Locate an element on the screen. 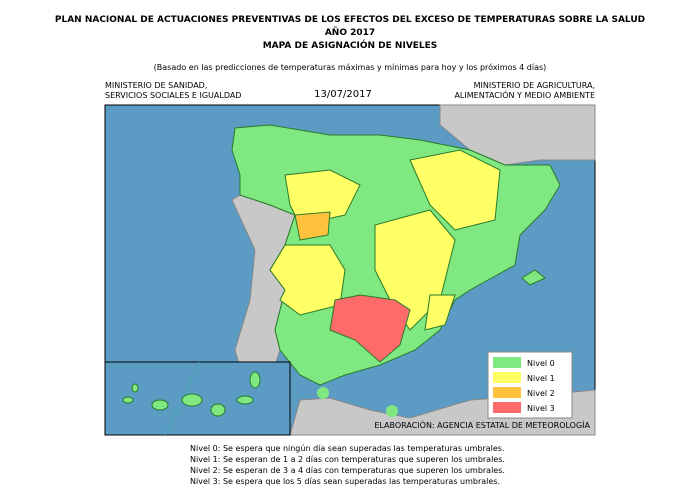 Image resolution: width=700 pixels, height=499 pixels. date: 13/07/2017 is located at coordinates (343, 94).